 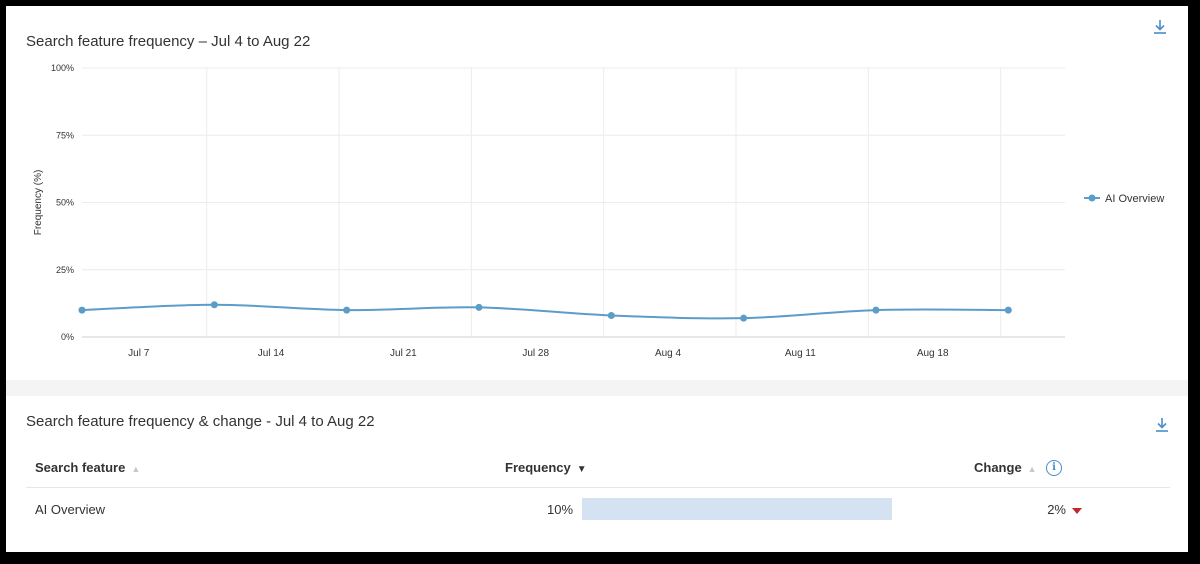 I want to click on x-tick-label: Aug 4, so click(x=668, y=353).